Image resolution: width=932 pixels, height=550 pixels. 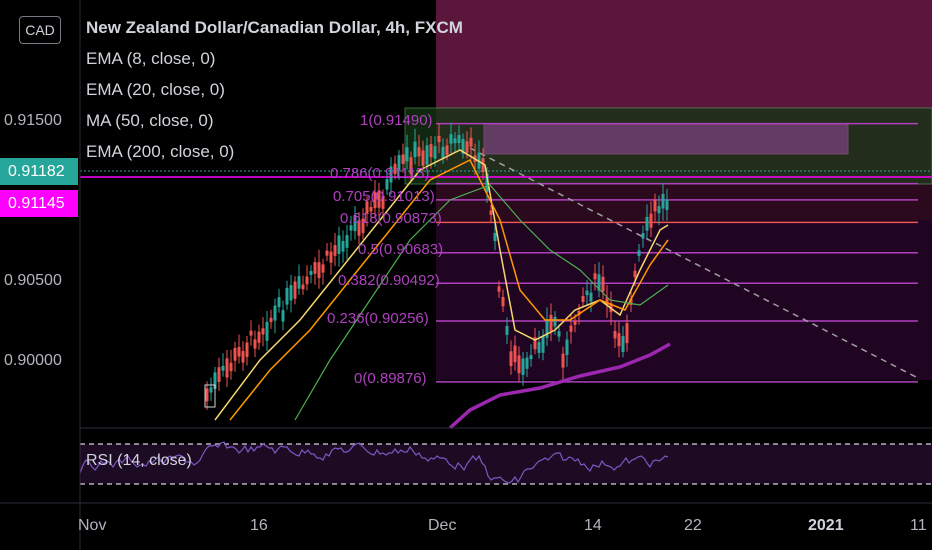 What do you see at coordinates (390, 378) in the screenshot?
I see `fib-level-0: 0(0.89876)` at bounding box center [390, 378].